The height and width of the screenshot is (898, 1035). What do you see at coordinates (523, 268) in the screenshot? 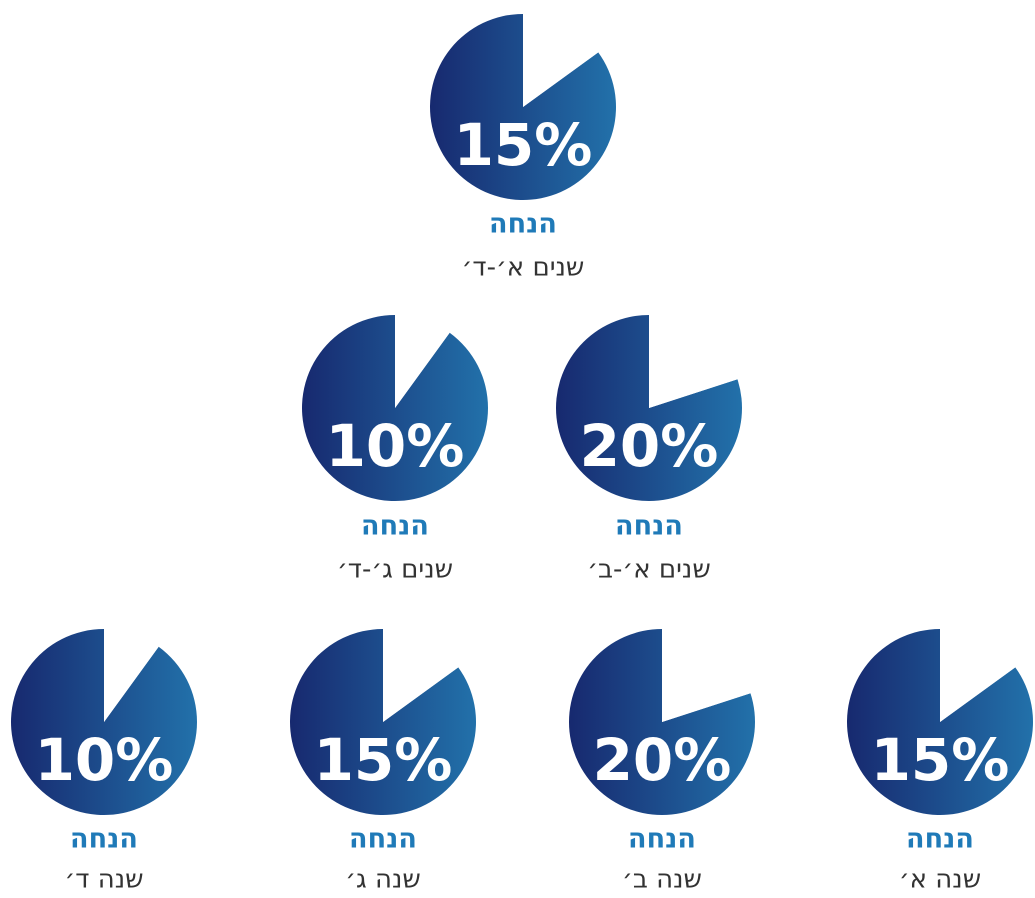
I see `pie-subtitle: שנים א׳-ד׳` at bounding box center [523, 268].